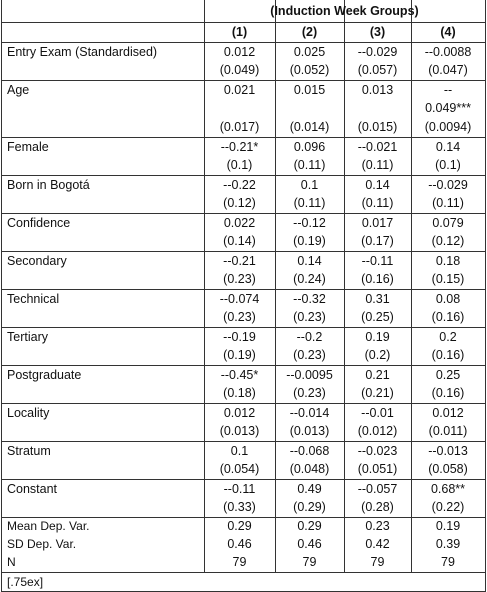  I want to click on table-footnote: [.75ex], so click(25, 582).